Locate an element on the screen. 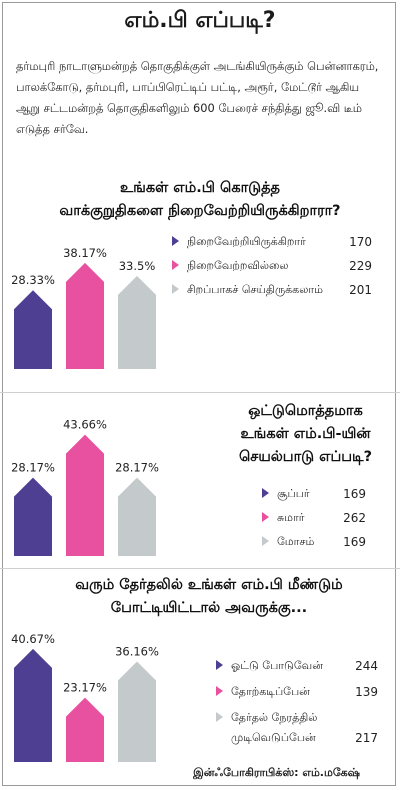 Image resolution: width=400 pixels, height=790 pixels. legend-count: 229 is located at coordinates (360, 266).